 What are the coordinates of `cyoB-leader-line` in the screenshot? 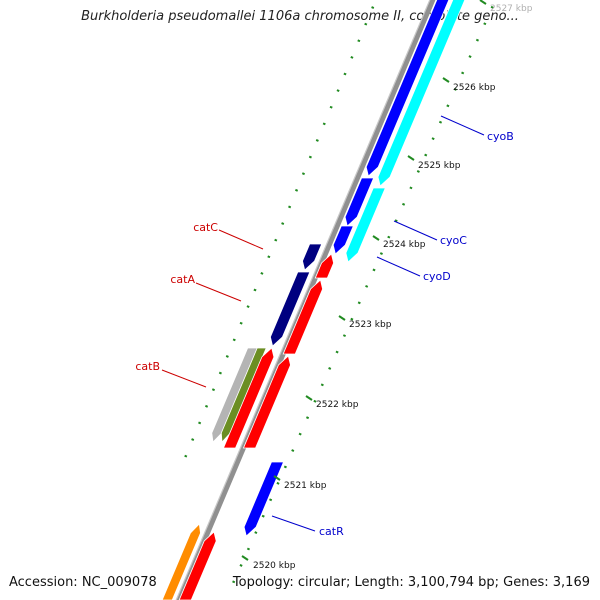 It's located at (462, 125).